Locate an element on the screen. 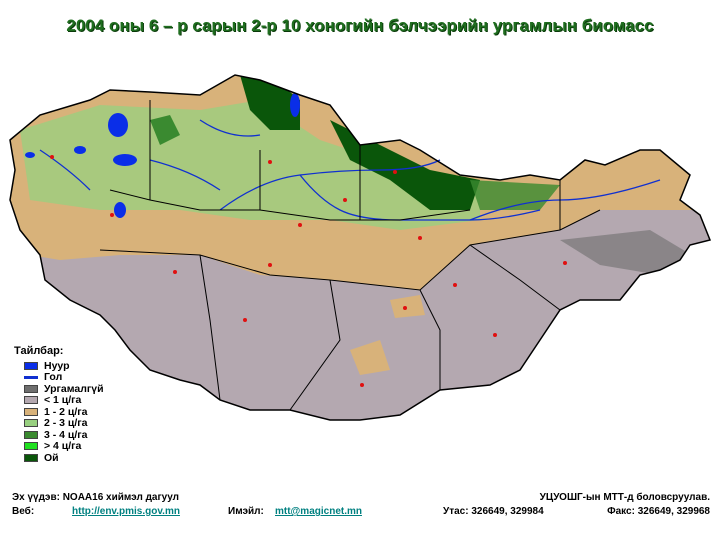 This screenshot has height=540, width=720. legend-label: Нуур is located at coordinates (57, 365).